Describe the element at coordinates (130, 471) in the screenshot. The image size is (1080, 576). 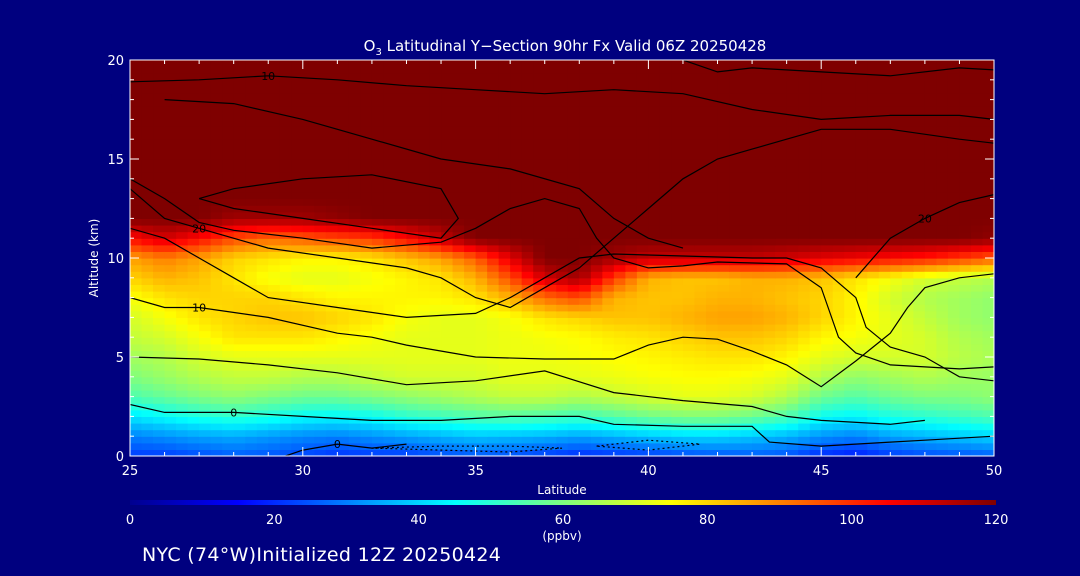
I see `x-tick-label: 25` at that location.